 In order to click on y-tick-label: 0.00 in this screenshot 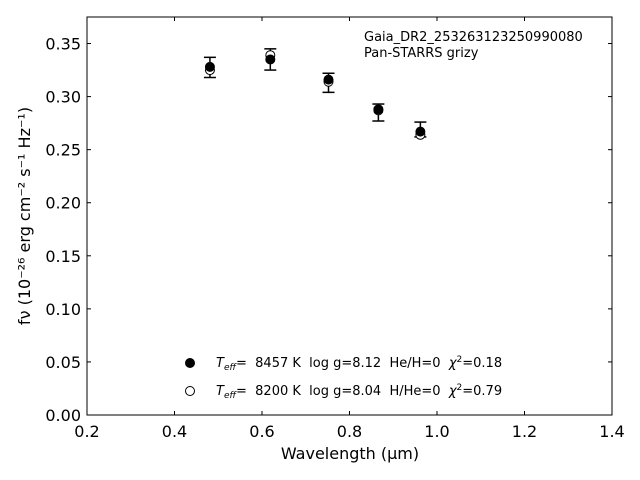, I will do `click(63, 415)`.